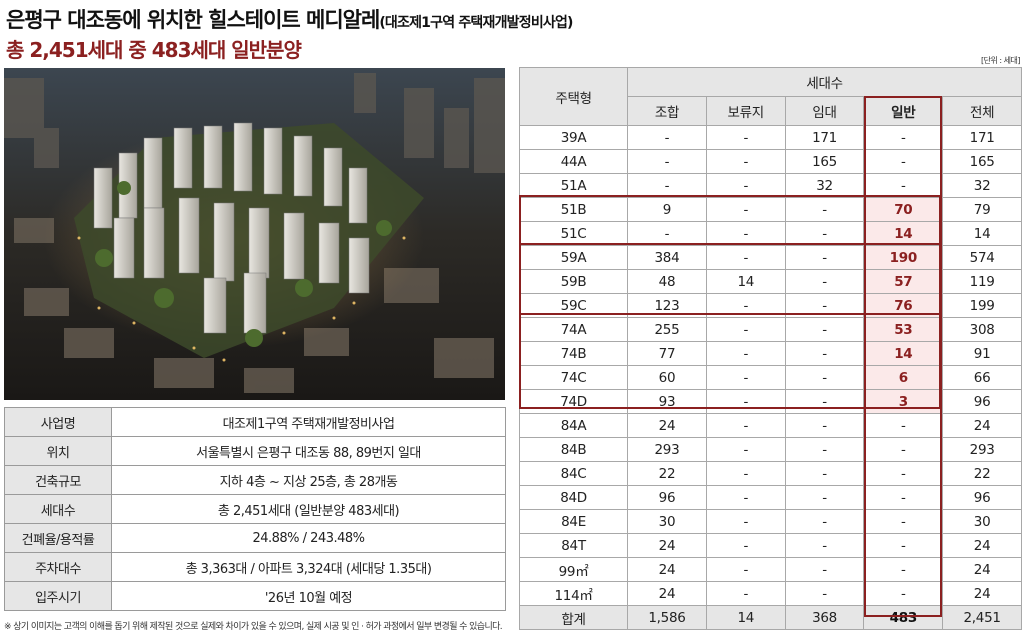 The width and height of the screenshot is (1026, 640). I want to click on table-row: 74D 93- -3 96, so click(770, 401).